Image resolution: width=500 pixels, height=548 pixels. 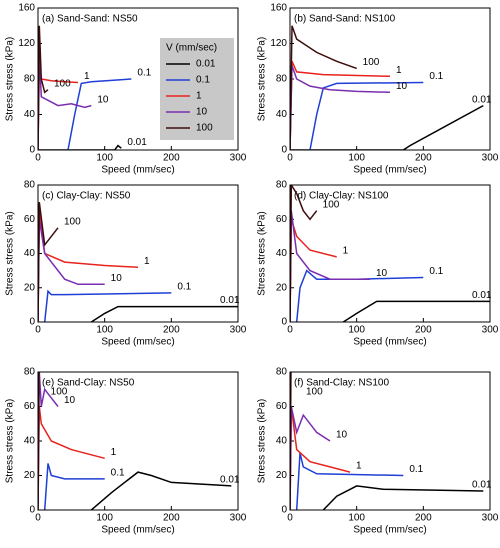 I want to click on legend-box, so click(x=197, y=89).